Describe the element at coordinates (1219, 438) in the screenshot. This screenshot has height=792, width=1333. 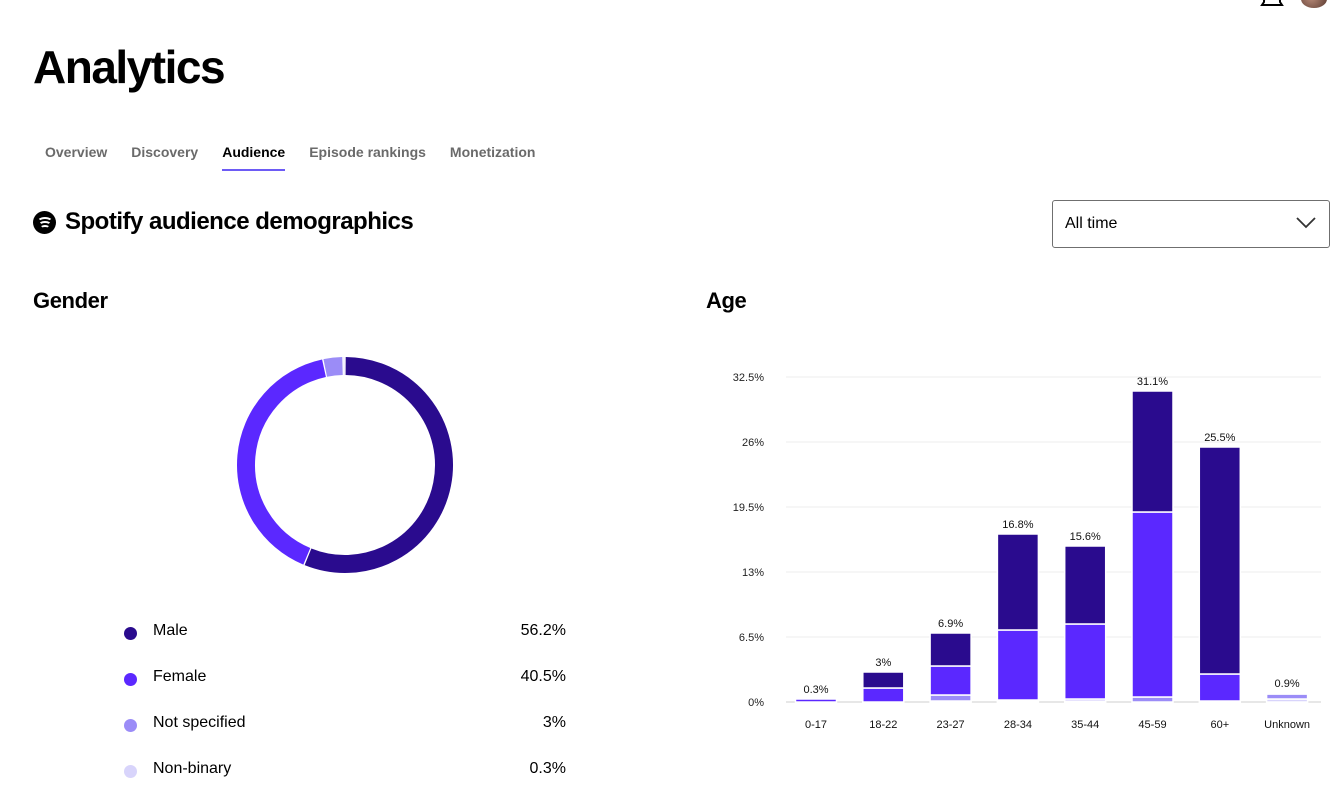
I see `bar-total-label: 25.5%` at that location.